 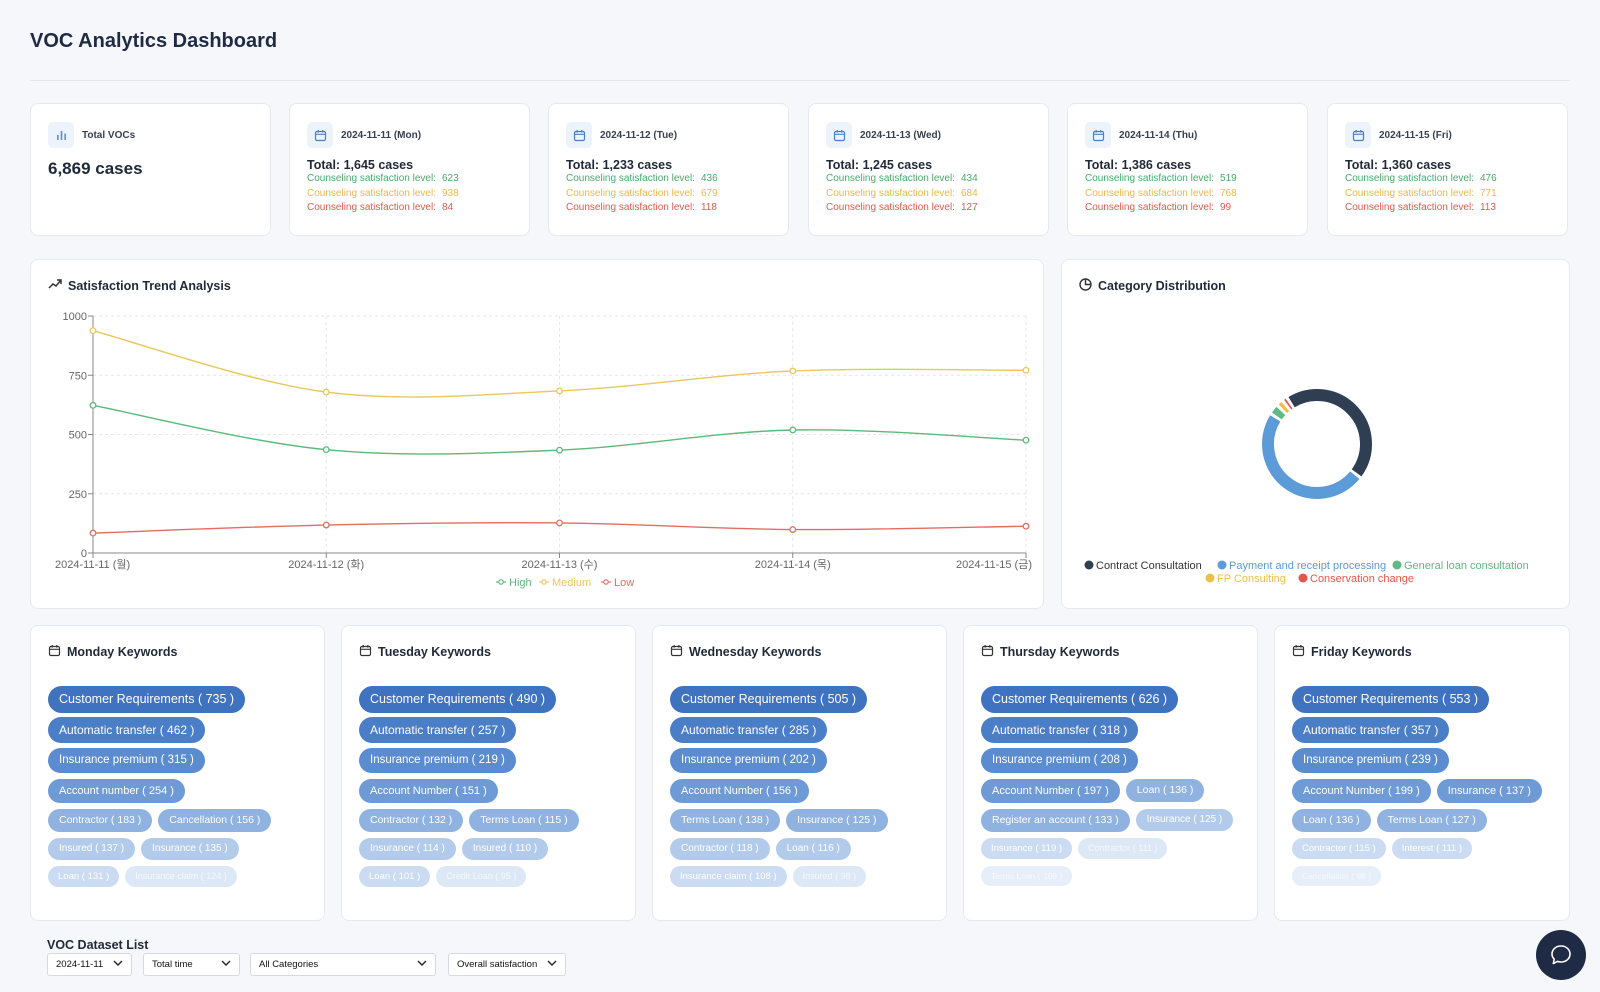 What do you see at coordinates (1361, 791) in the screenshot?
I see `keyword-pill: Account Number ( 199 )` at bounding box center [1361, 791].